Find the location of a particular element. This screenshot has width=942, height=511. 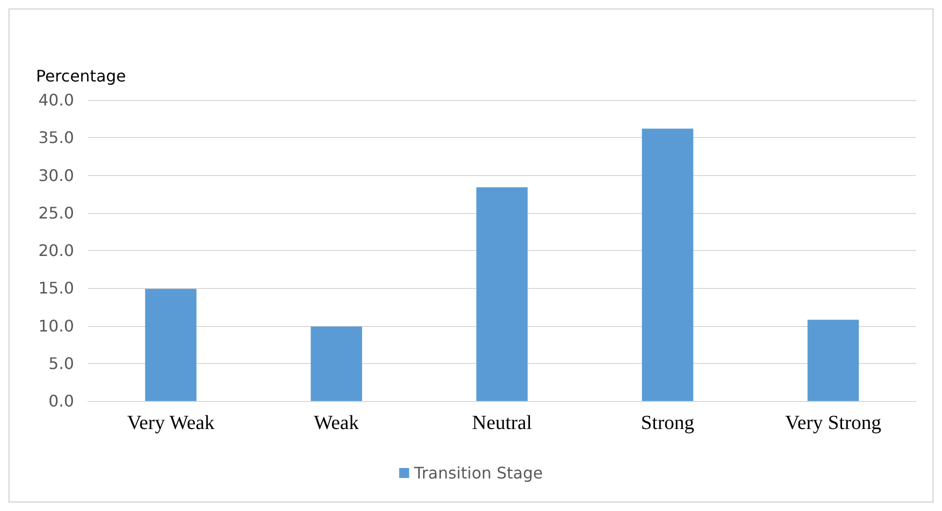

y-tick-label: 15.0 is located at coordinates (56, 288).